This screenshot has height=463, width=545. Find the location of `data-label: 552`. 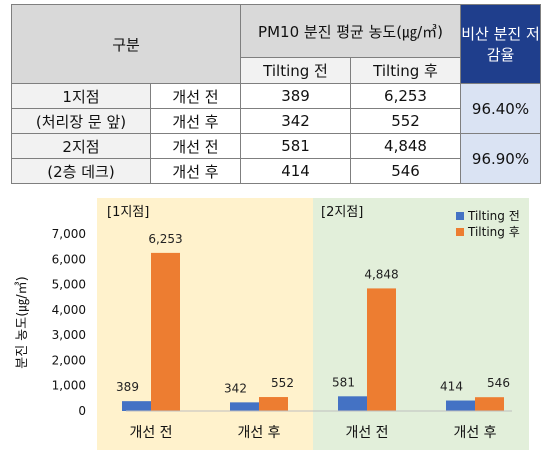

data-label: 552 is located at coordinates (282, 383).